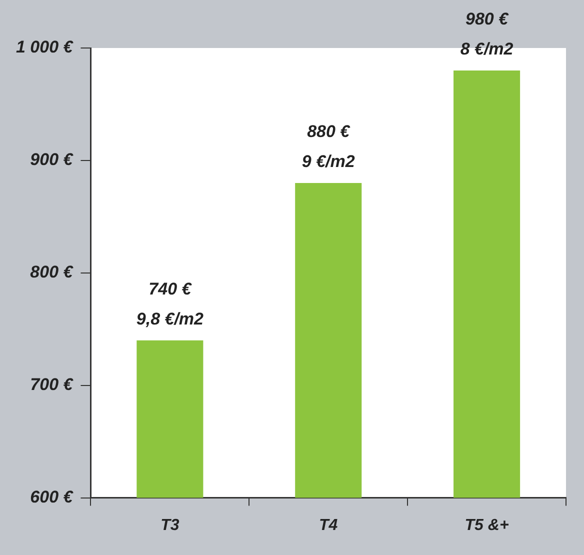 This screenshot has height=555, width=584. What do you see at coordinates (170, 304) in the screenshot?
I see `data-label: 740 € 9,8 €/m2` at bounding box center [170, 304].